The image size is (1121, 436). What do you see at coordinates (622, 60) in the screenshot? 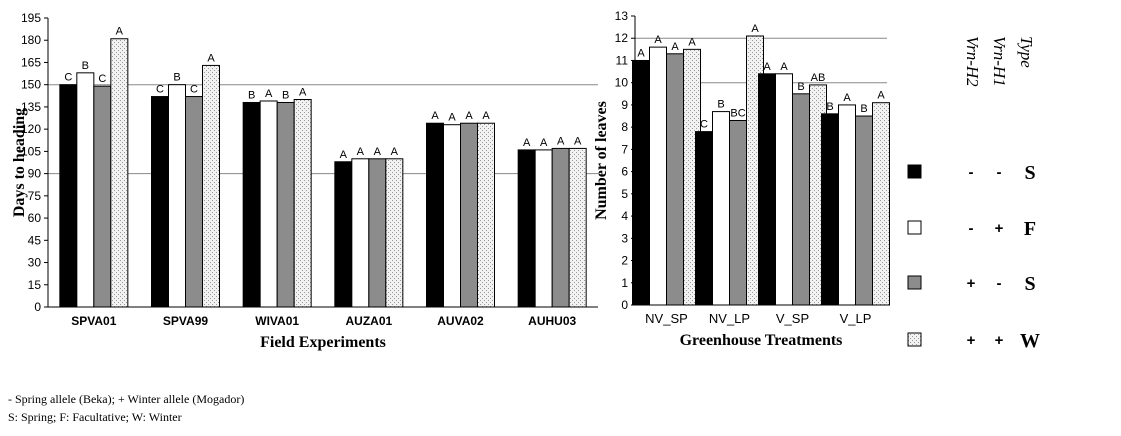
I see `y-tick-label: 11` at bounding box center [622, 60].